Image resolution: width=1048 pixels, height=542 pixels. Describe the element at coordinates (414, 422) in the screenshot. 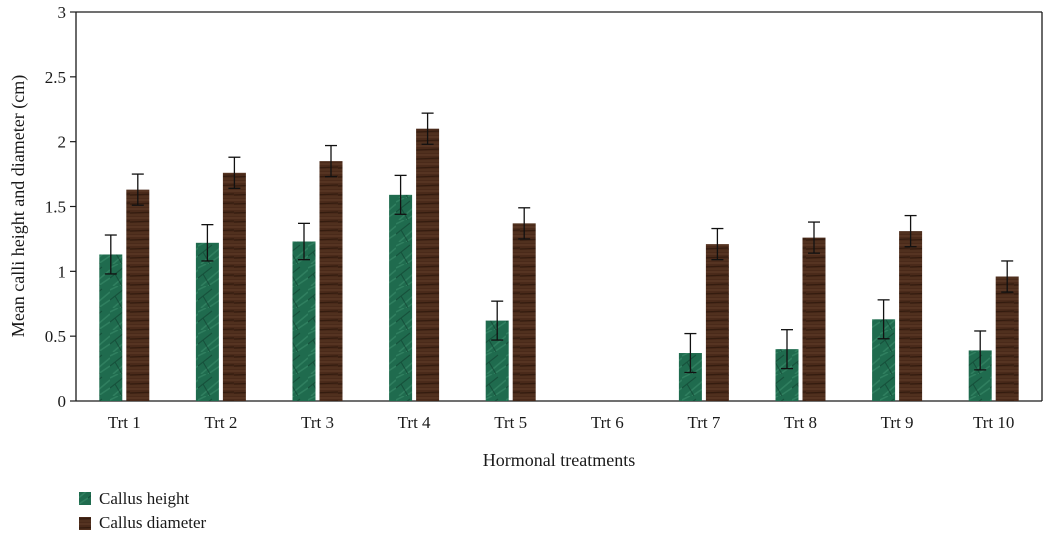

I see `x-tick-label: Trt 4` at that location.